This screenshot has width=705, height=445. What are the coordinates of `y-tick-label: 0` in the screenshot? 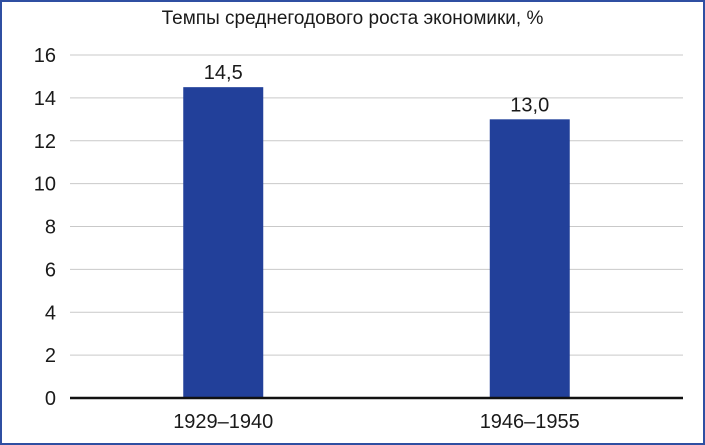 It's located at (50, 399).